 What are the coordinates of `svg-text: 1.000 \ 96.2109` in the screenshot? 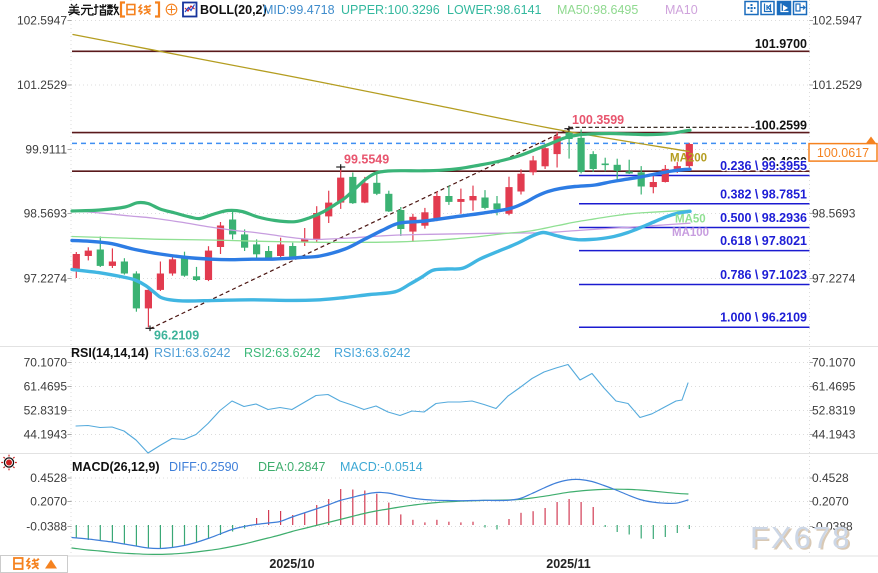 It's located at (763, 318).